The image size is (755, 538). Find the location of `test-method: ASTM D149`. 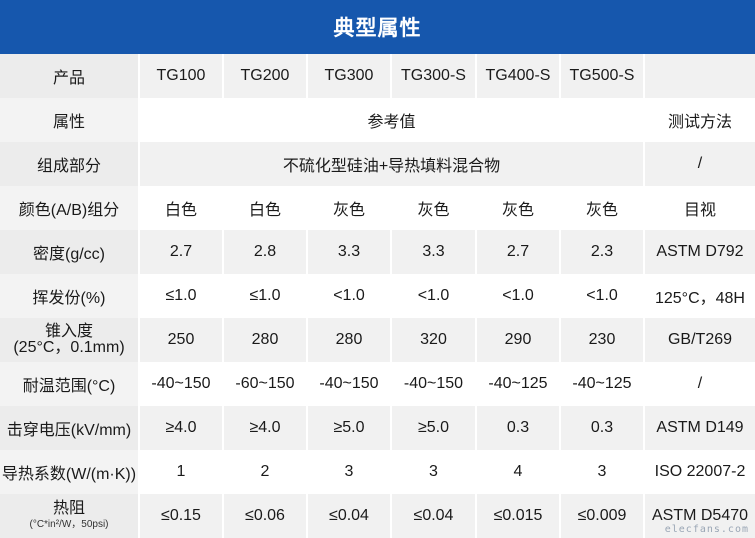

test-method: ASTM D149 is located at coordinates (699, 428).